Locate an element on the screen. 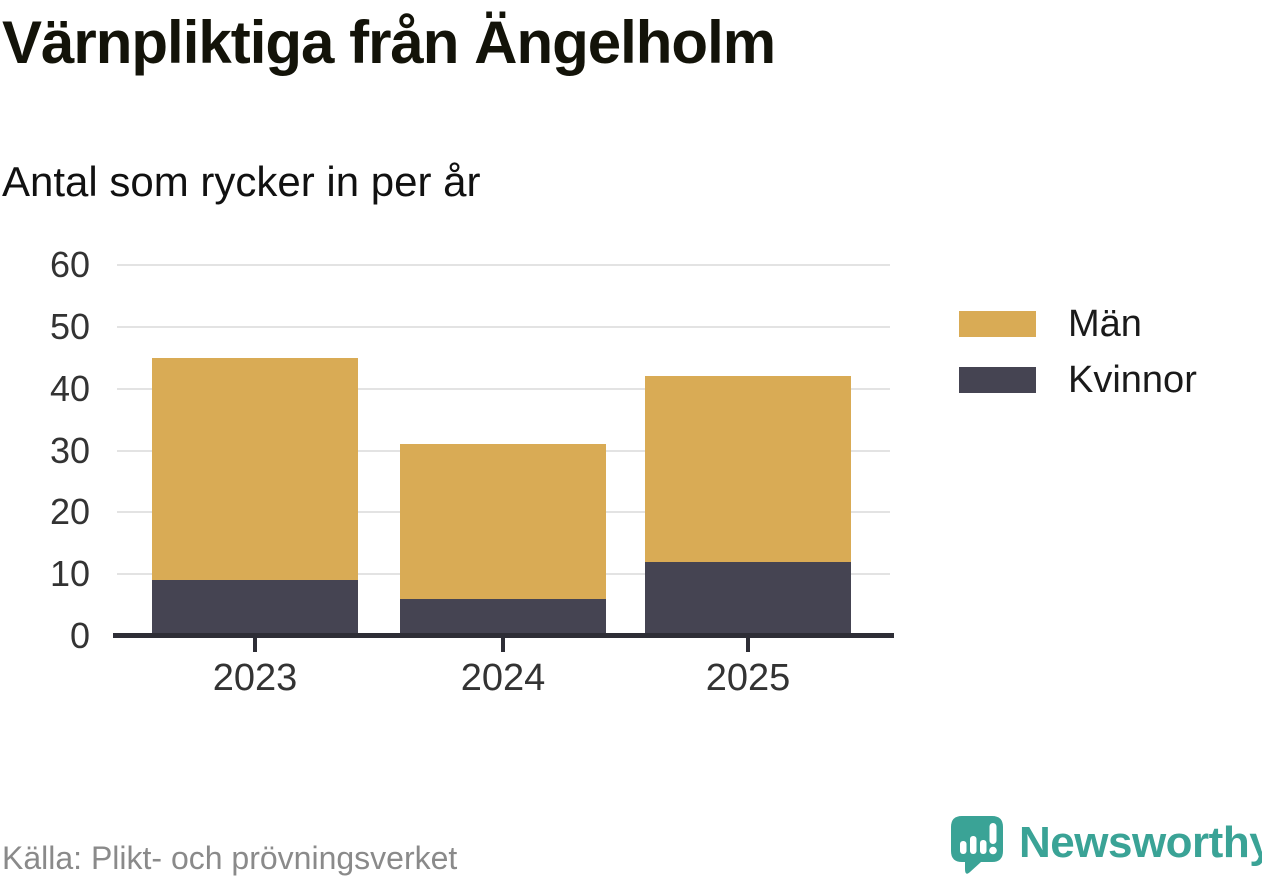 The height and width of the screenshot is (879, 1262). x-axis-label-2025: 2025 is located at coordinates (748, 678).